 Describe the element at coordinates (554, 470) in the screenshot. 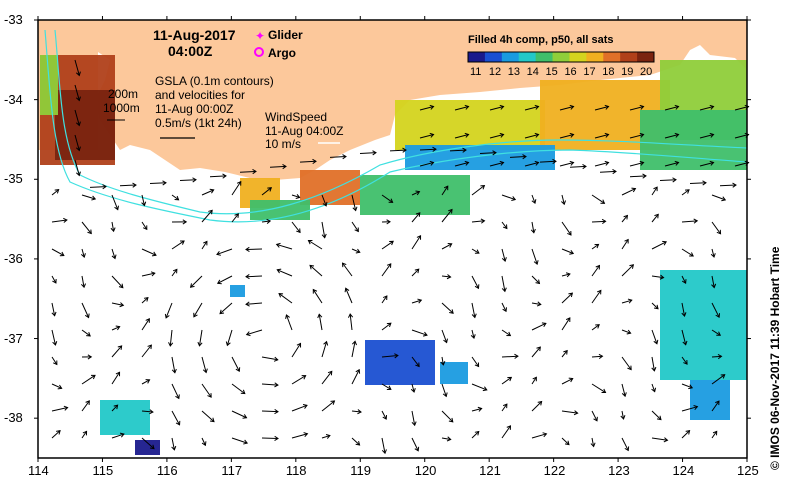

I see `x-tick-label: 122` at that location.